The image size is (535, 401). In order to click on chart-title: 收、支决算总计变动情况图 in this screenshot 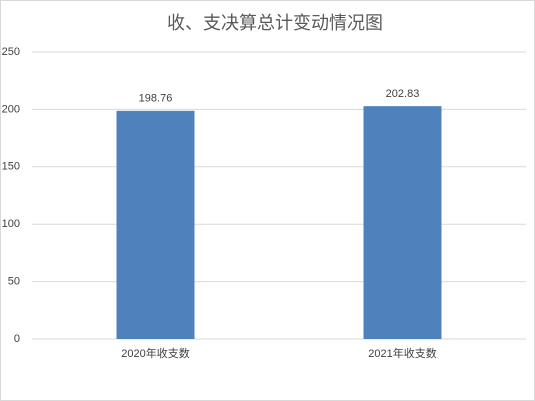, I will do `click(275, 23)`.